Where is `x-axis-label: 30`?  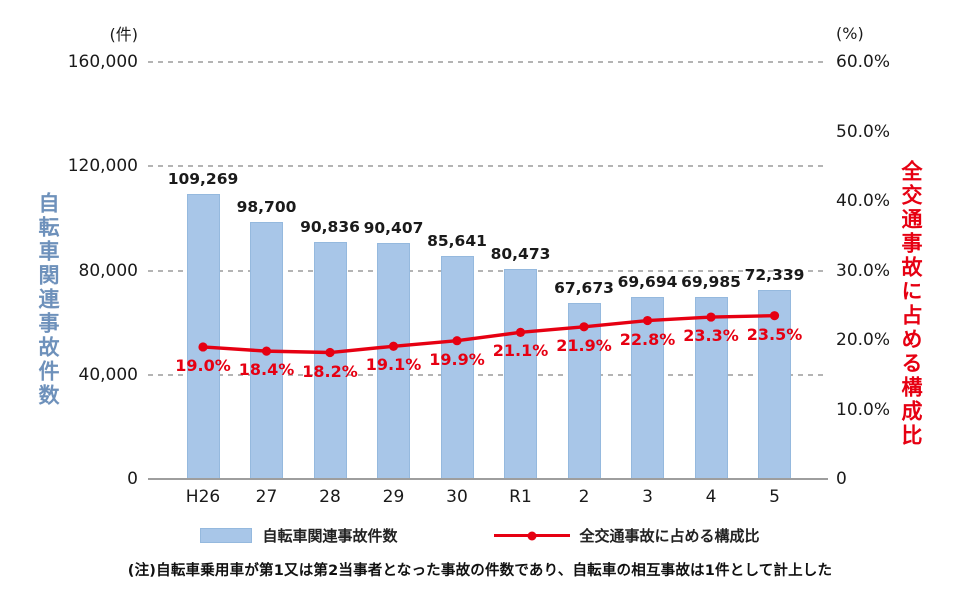 x-axis-label: 30 is located at coordinates (457, 497).